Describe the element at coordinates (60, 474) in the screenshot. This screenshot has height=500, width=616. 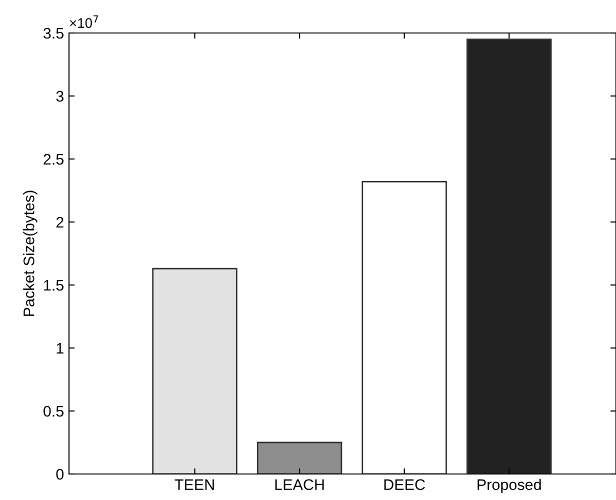
I see `y-tick-label: 0` at that location.